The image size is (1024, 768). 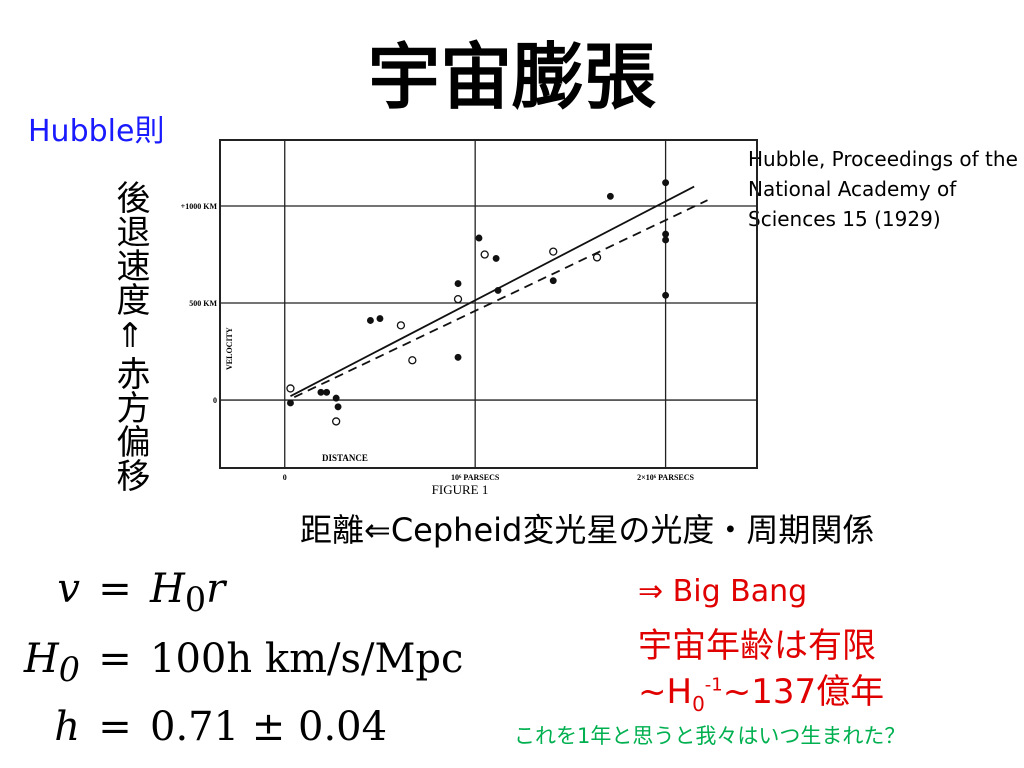 I want to click on conclusion: ⇒ Big Bang, so click(x=723, y=591).